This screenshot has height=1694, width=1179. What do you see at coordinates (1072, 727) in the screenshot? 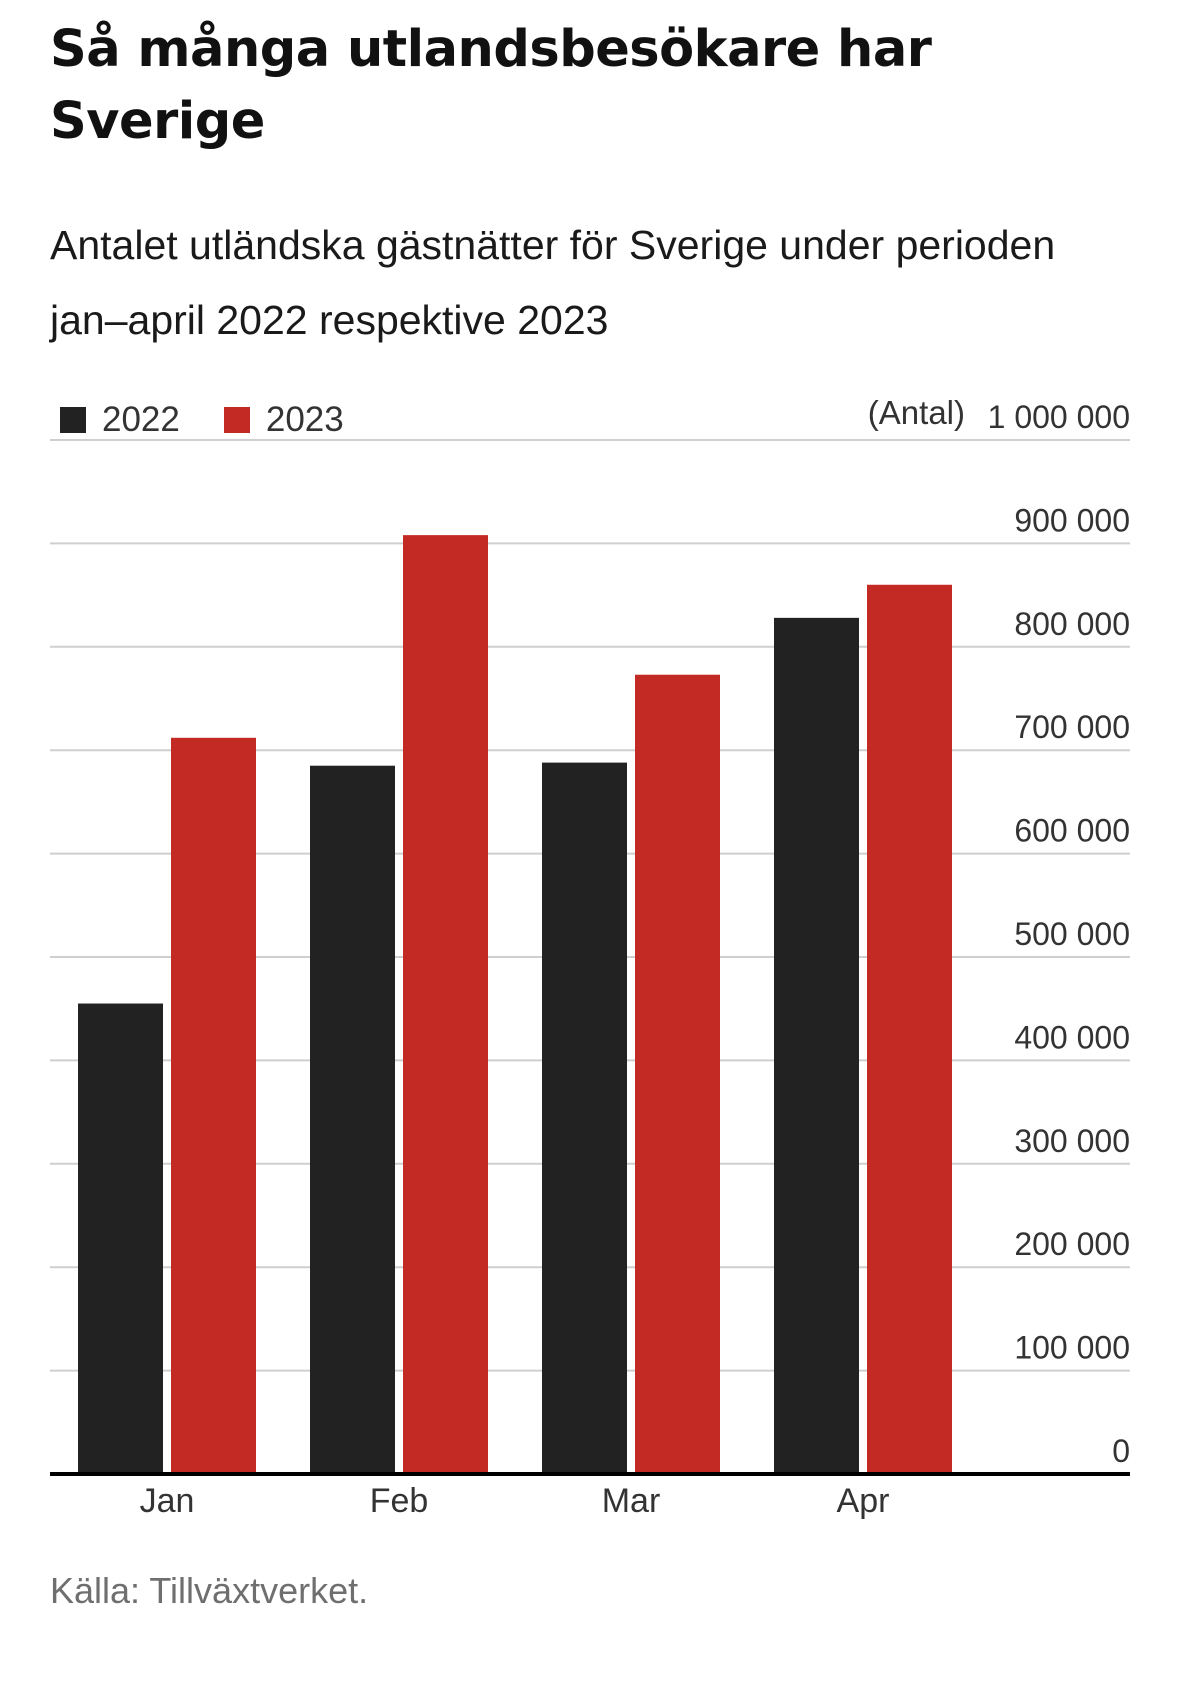
I see `y-tick-label: 700 000` at bounding box center [1072, 727].